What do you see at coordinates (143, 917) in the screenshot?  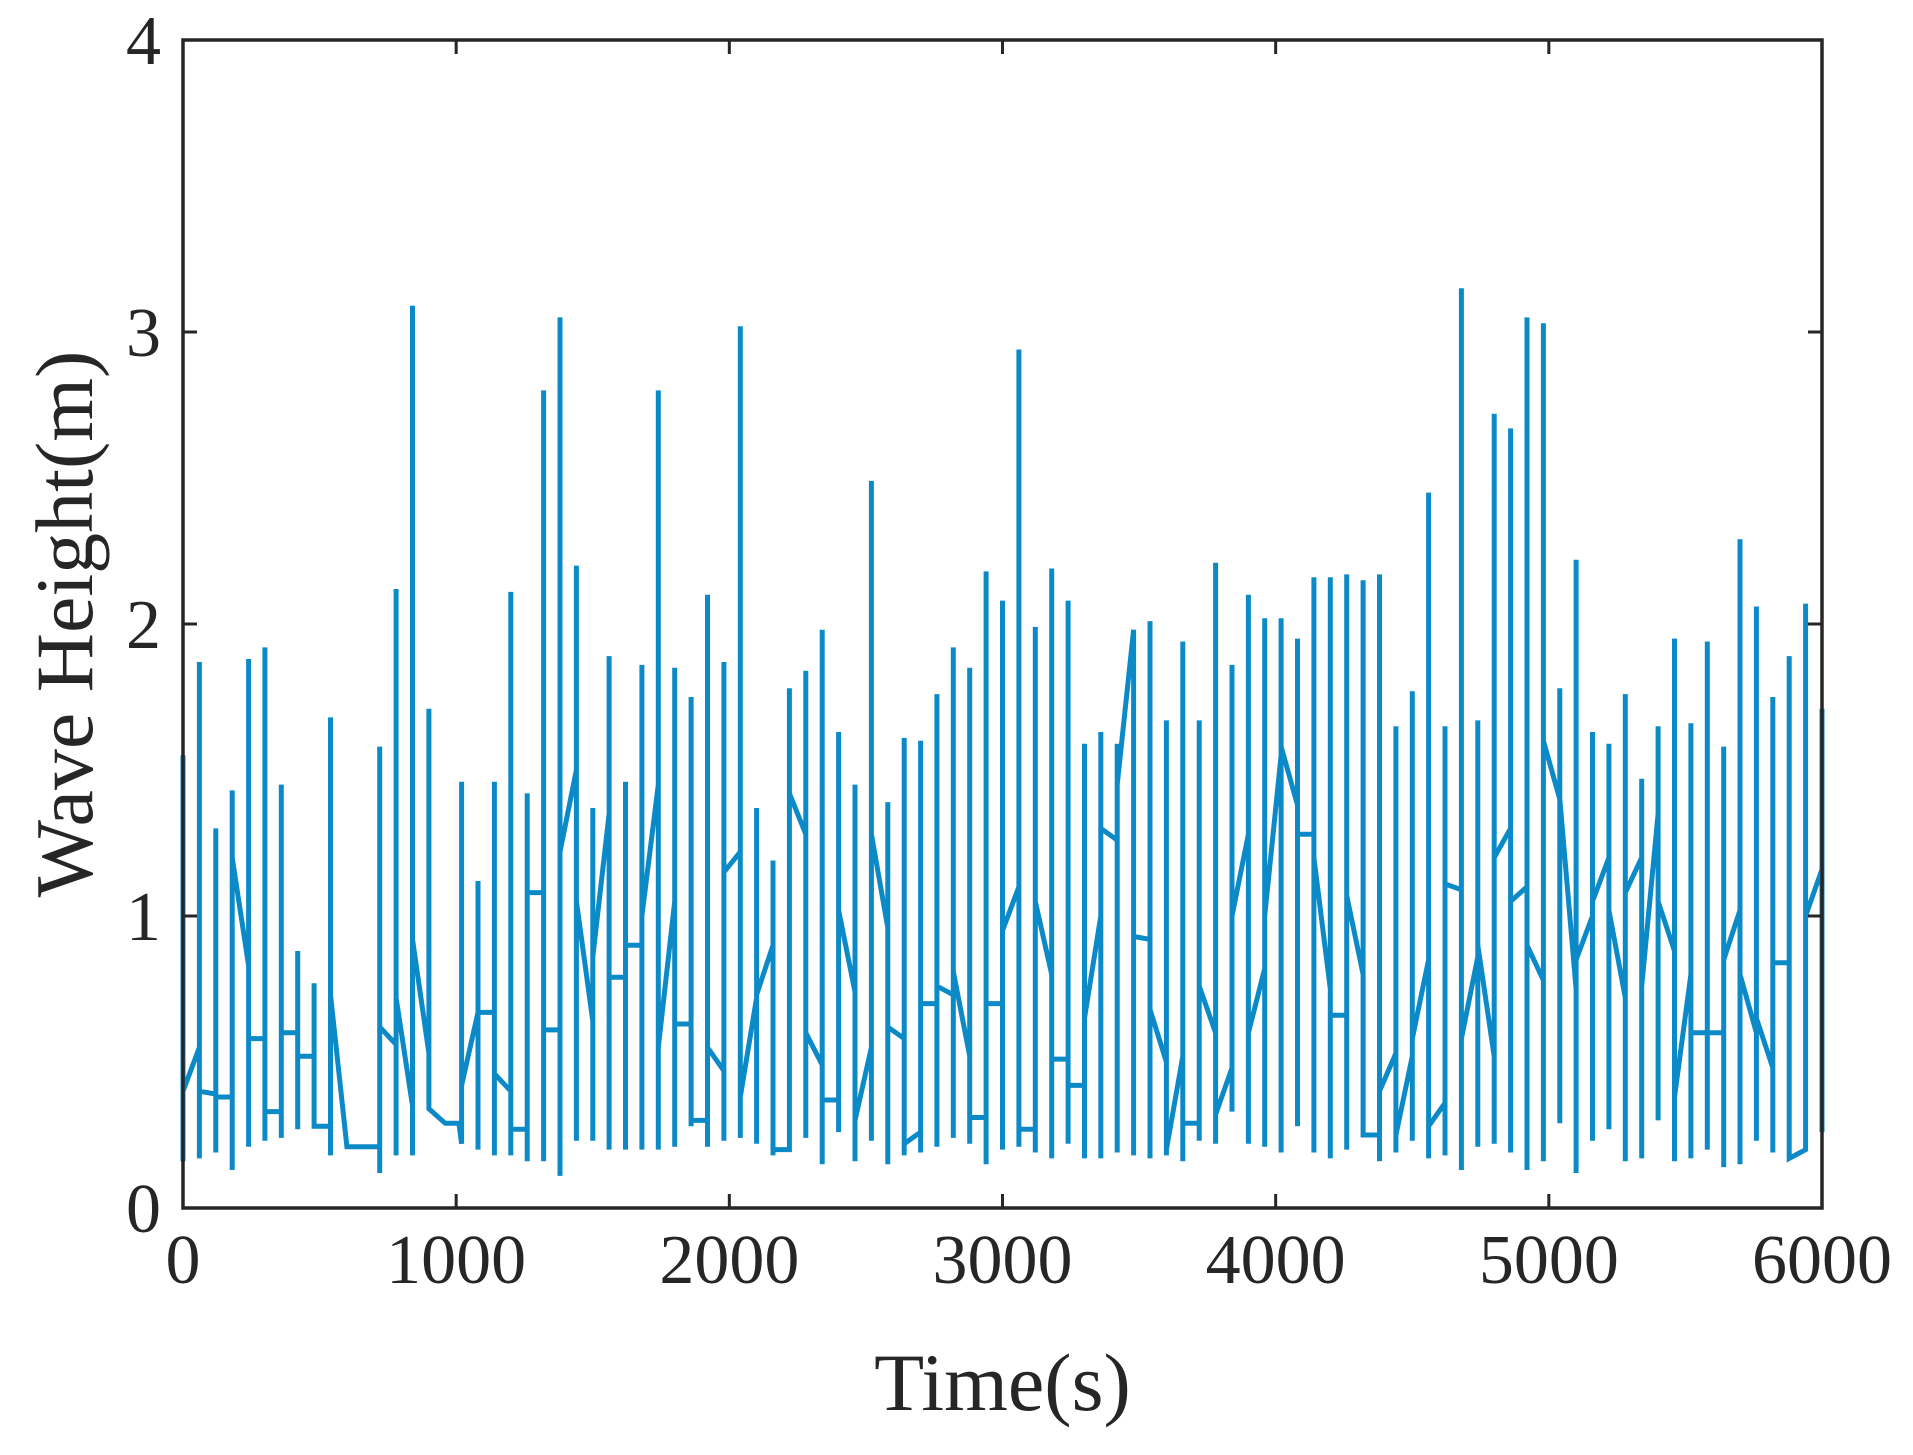 I see `y-tick-label: 1` at bounding box center [143, 917].